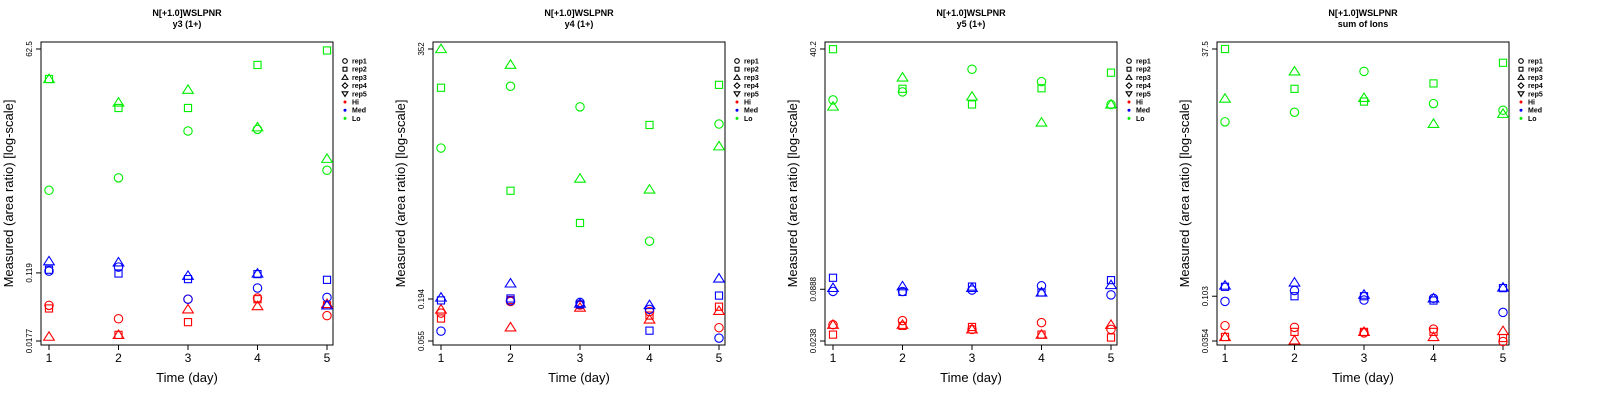 This screenshot has height=400, width=1600. What do you see at coordinates (1111, 358) in the screenshot?
I see `x-tick-label: 5` at bounding box center [1111, 358].